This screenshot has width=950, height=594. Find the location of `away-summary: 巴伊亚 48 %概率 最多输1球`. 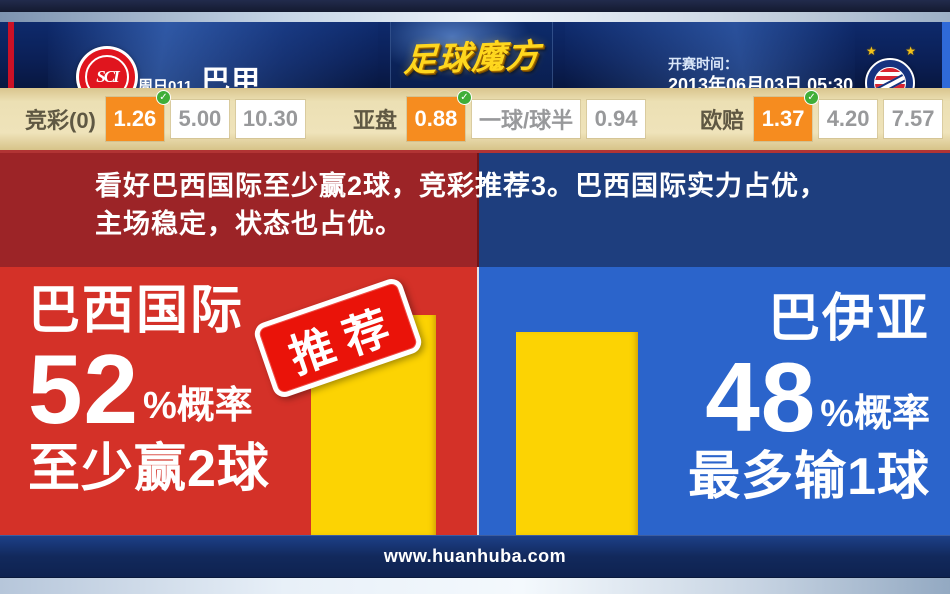

away-summary: 巴伊亚 48 %概率 最多输1球 is located at coordinates (809, 398).